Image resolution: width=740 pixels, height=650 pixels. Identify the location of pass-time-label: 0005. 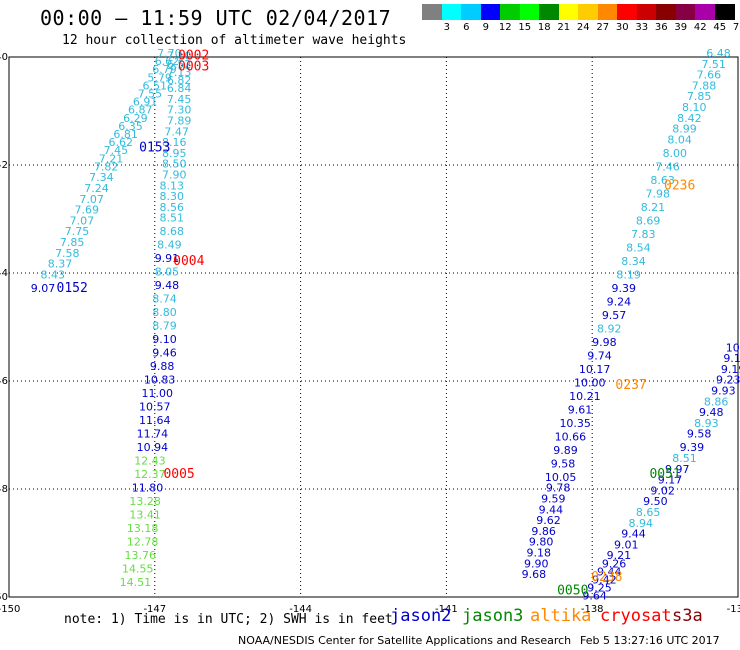
(178, 474).